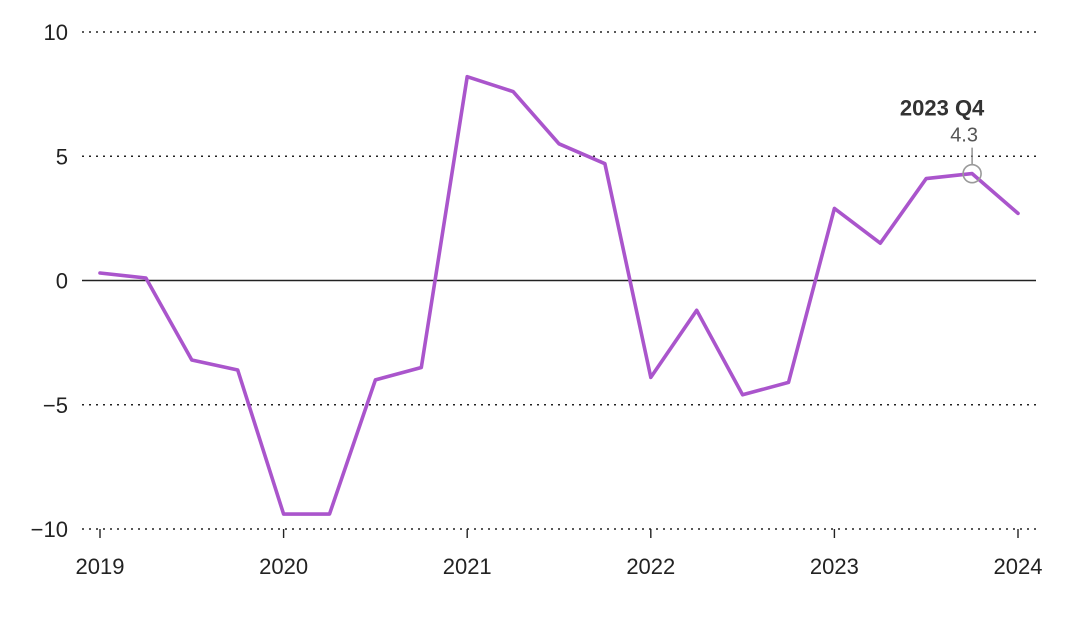 The height and width of the screenshot is (620, 1080). What do you see at coordinates (1018, 566) in the screenshot?
I see `x-tick-label: 2024` at bounding box center [1018, 566].